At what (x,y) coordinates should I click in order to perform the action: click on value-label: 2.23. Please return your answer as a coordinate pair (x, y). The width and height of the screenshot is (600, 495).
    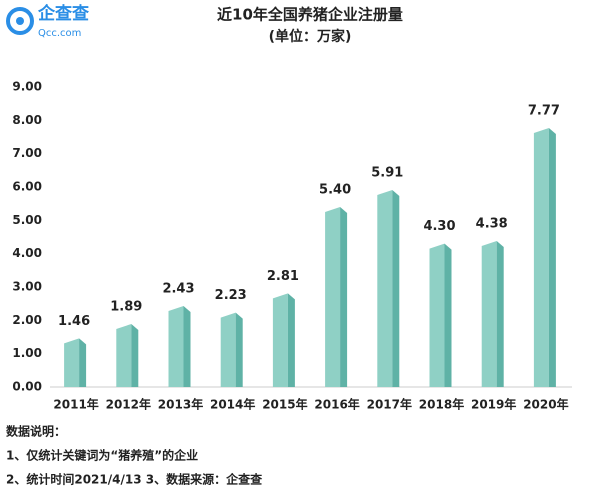
    Looking at the image, I should click on (231, 295).